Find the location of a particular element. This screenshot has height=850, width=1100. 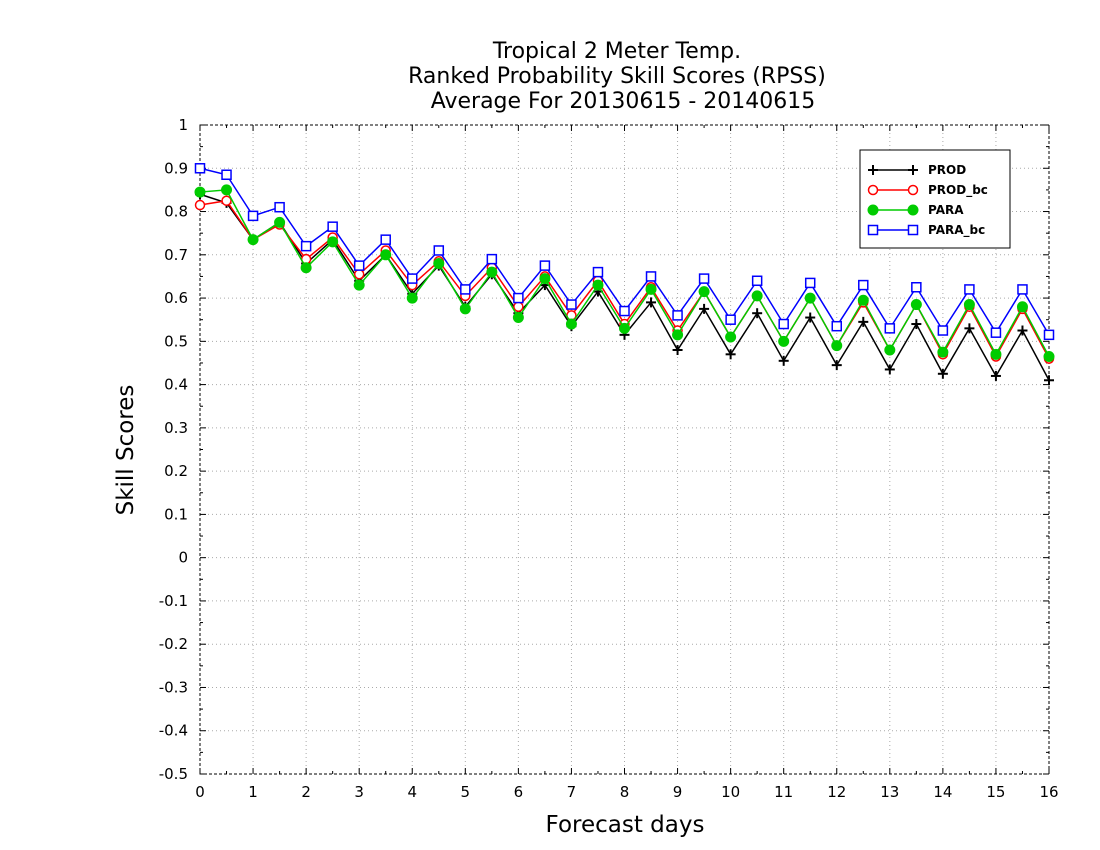

x-tick-label: 14 is located at coordinates (942, 792).